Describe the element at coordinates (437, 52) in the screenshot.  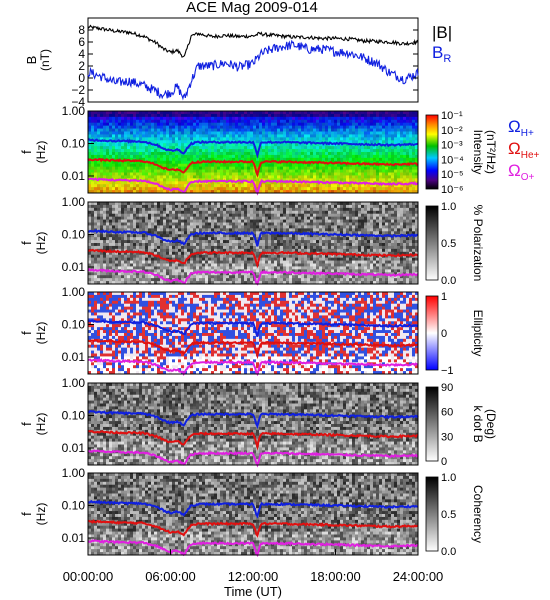
I see `legend-b-r-letter: B` at that location.